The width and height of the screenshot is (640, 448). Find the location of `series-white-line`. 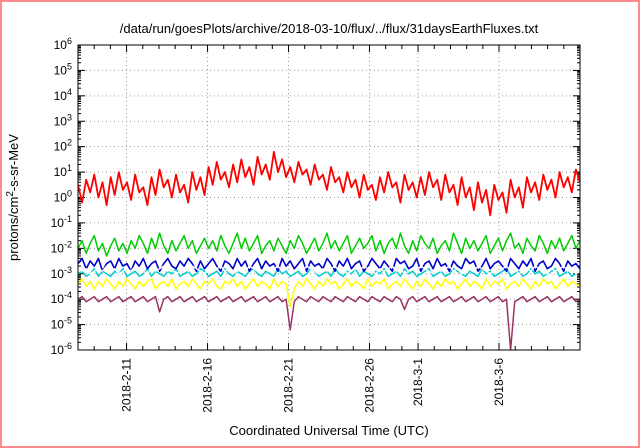

series-white-line is located at coordinates (329, 270).